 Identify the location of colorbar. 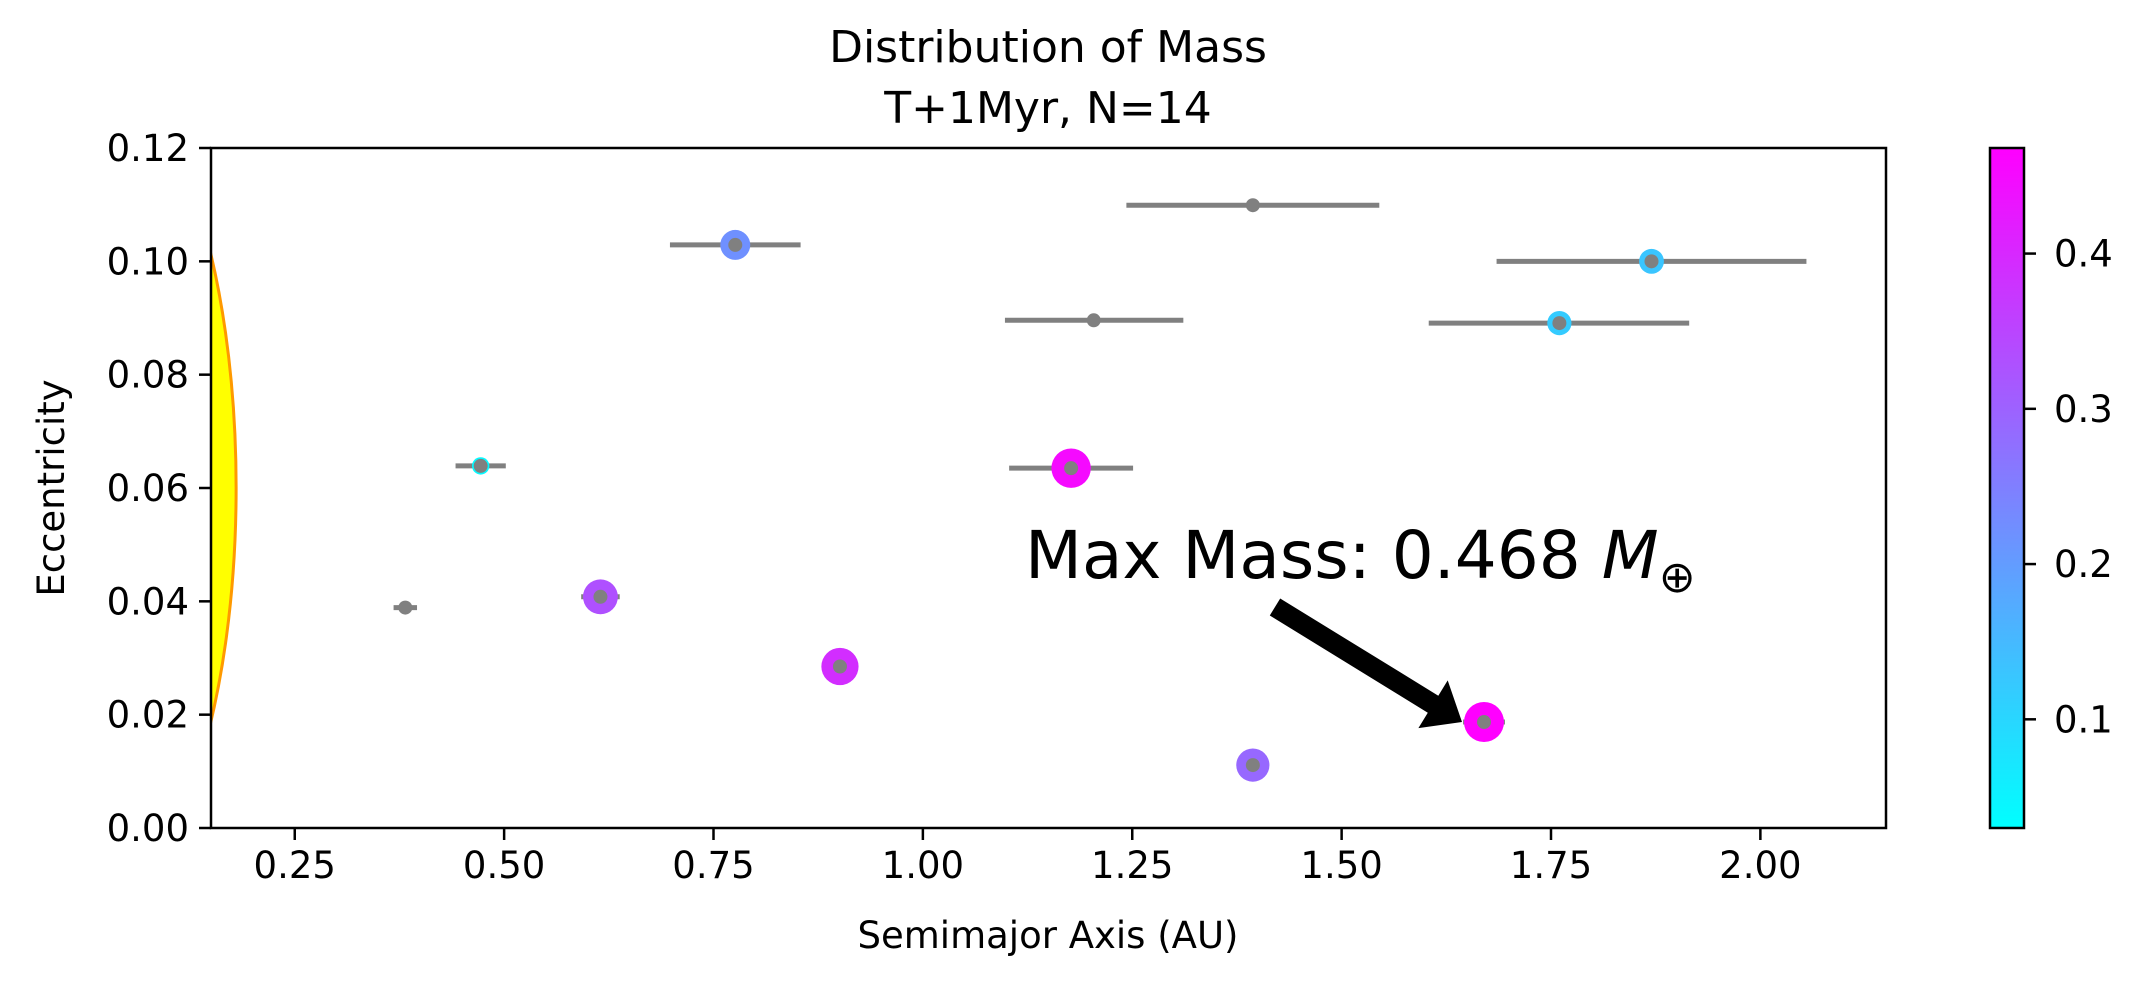
(2007, 488).